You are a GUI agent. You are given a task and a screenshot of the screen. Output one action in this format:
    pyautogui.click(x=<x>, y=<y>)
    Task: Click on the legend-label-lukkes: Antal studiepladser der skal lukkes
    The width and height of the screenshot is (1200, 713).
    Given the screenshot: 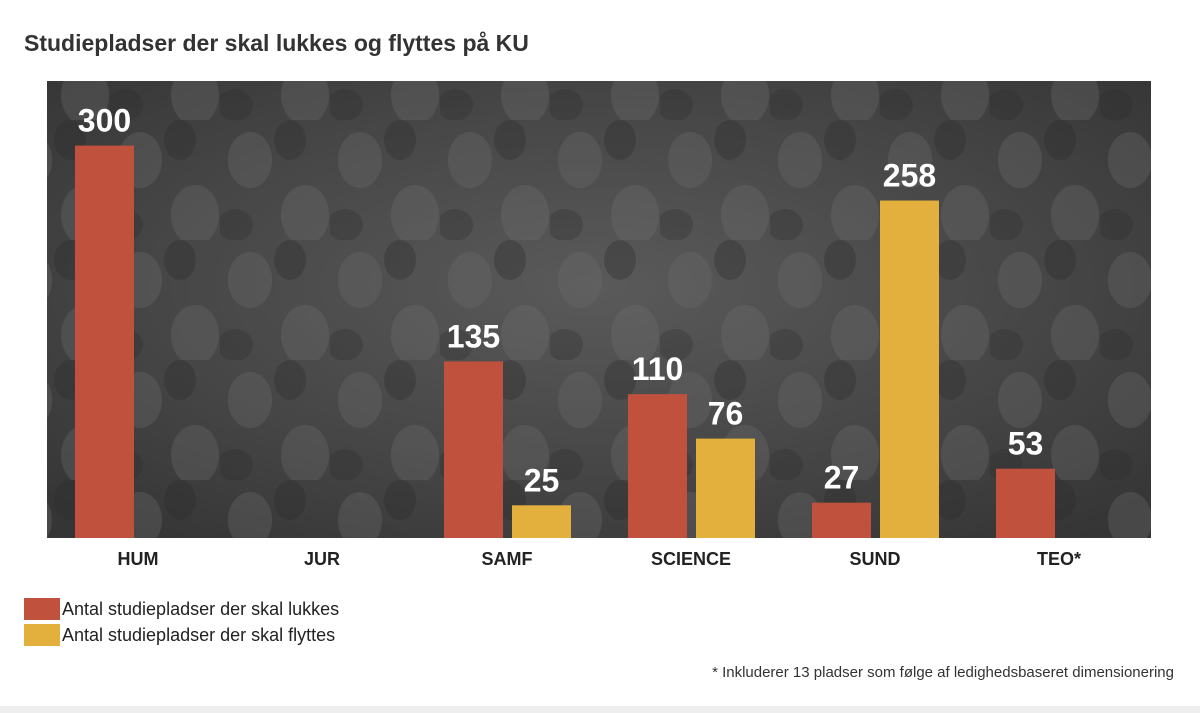 What is the action you would take?
    pyautogui.click(x=201, y=608)
    